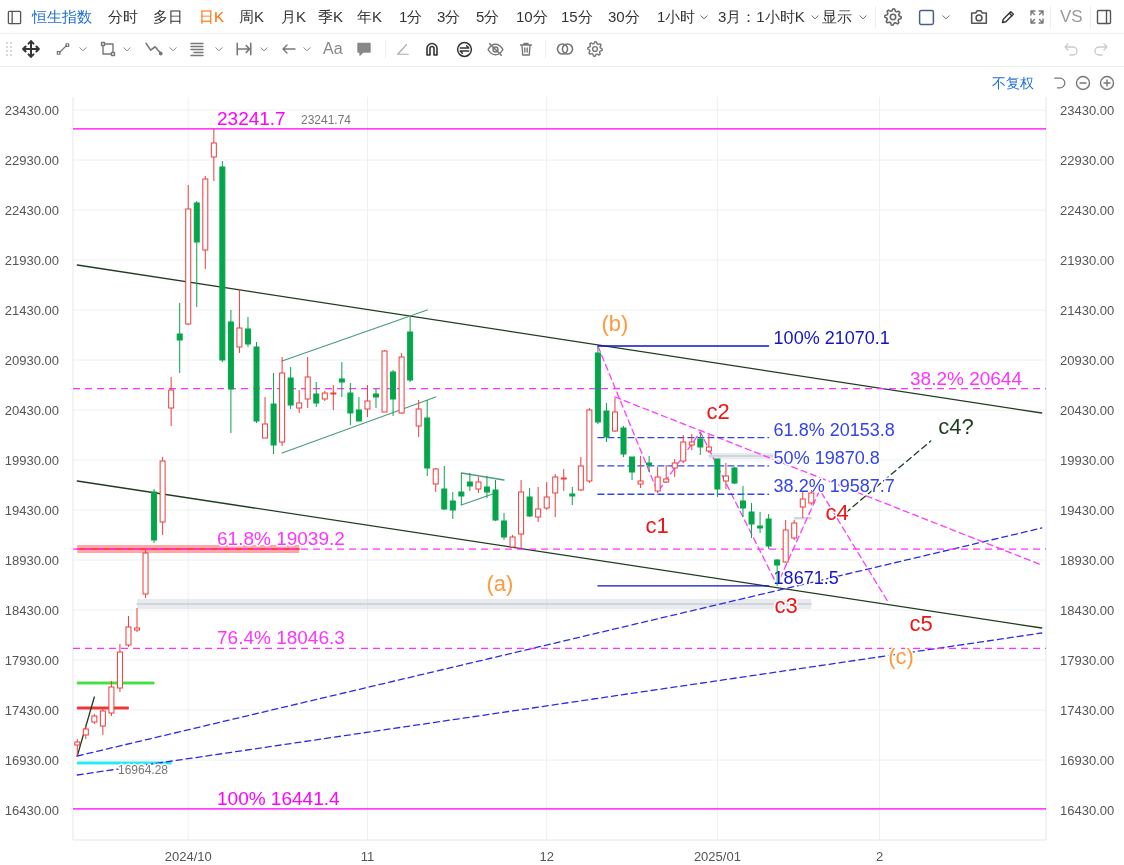 This screenshot has width=1124, height=865. Describe the element at coordinates (718, 411) in the screenshot. I see `annotation: c2` at that location.